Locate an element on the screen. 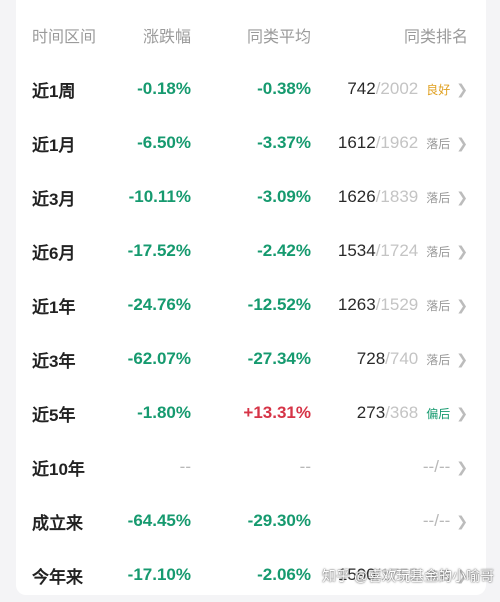  rank-position: 1612 is located at coordinates (356, 142).